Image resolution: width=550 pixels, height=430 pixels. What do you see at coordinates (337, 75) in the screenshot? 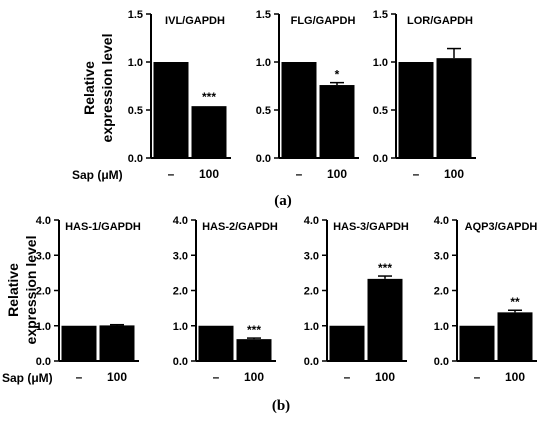
I see `significance-label: *` at bounding box center [337, 75].